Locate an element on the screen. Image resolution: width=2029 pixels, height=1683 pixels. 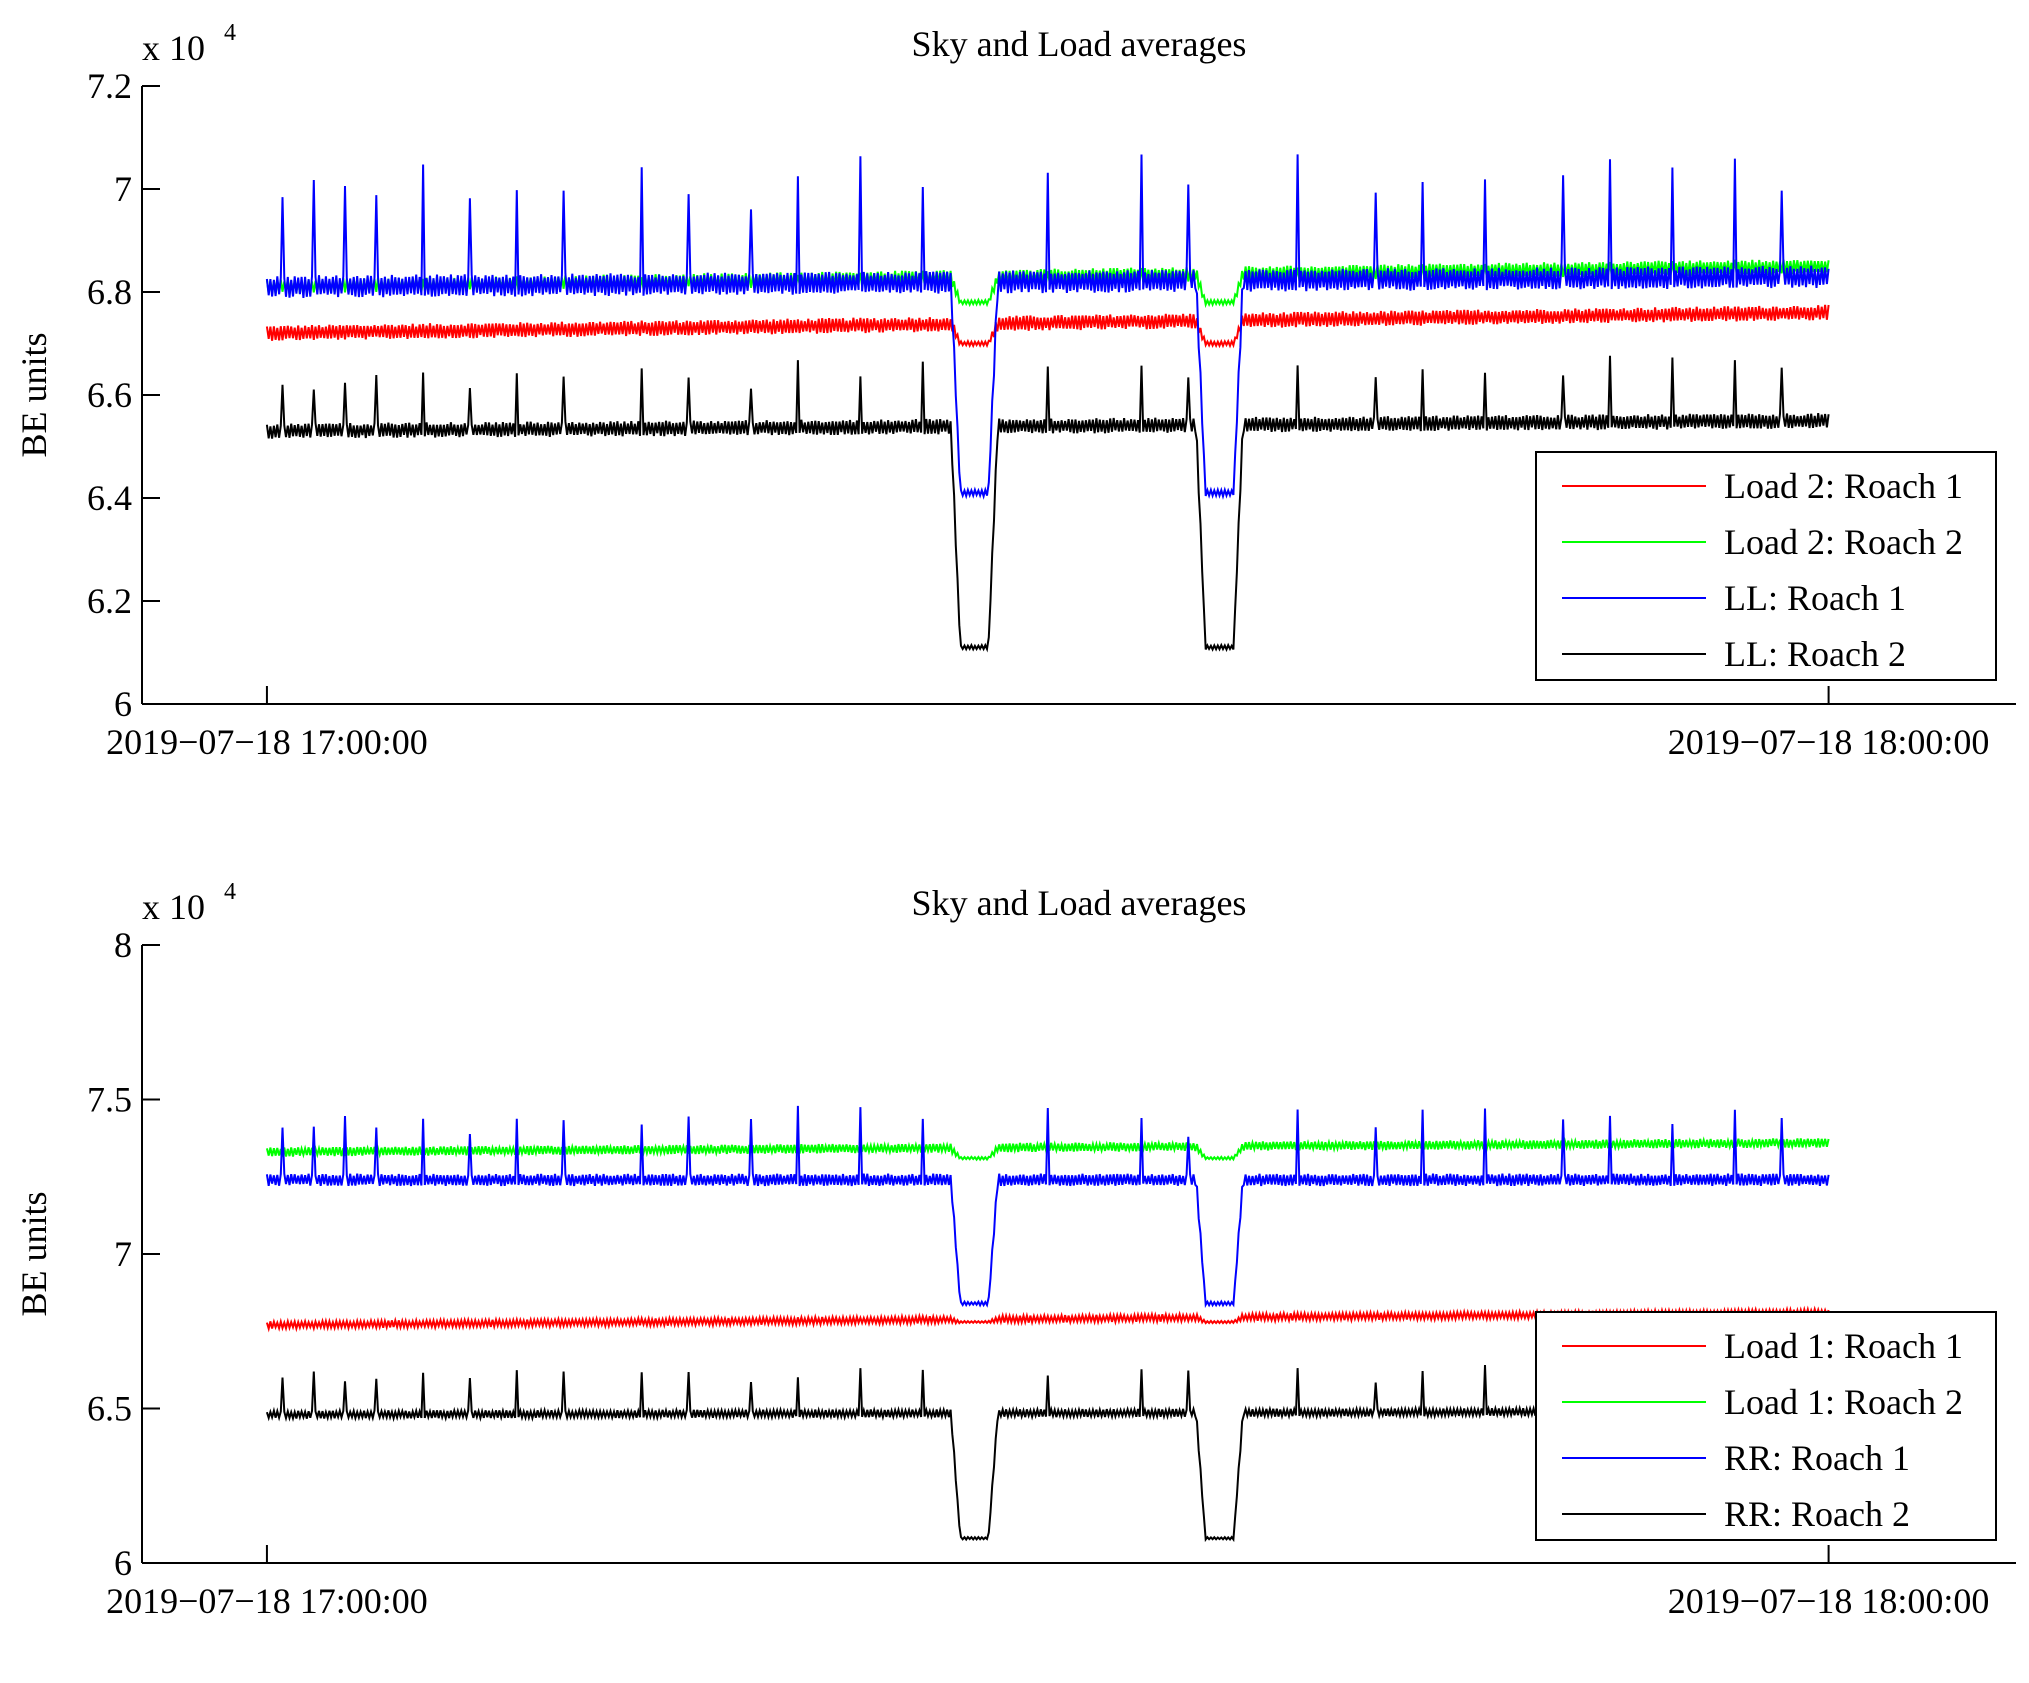
legend-label: LL: Roach 1 is located at coordinates (1815, 598).